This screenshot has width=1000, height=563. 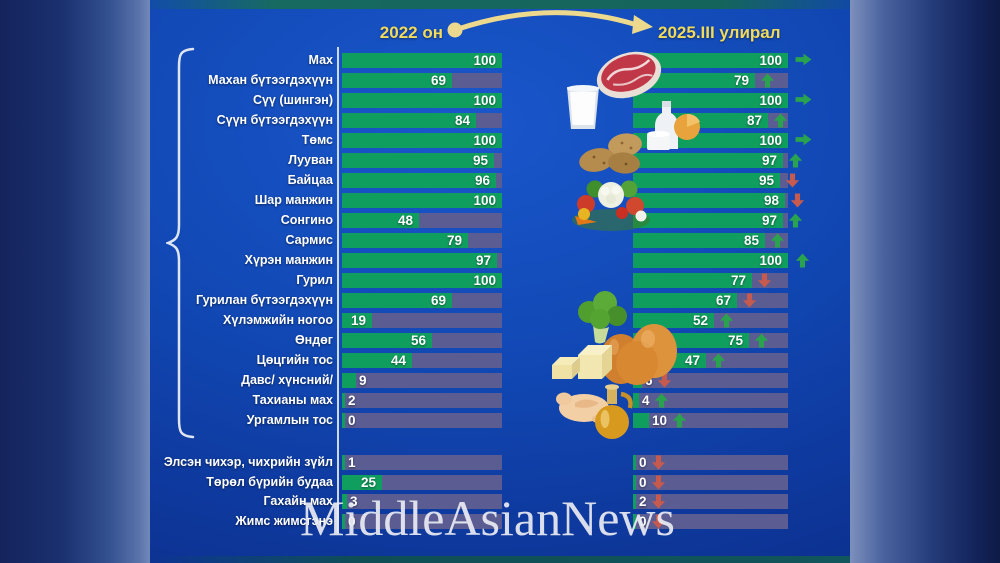 I want to click on bar-2022: 84, so click(x=422, y=120).